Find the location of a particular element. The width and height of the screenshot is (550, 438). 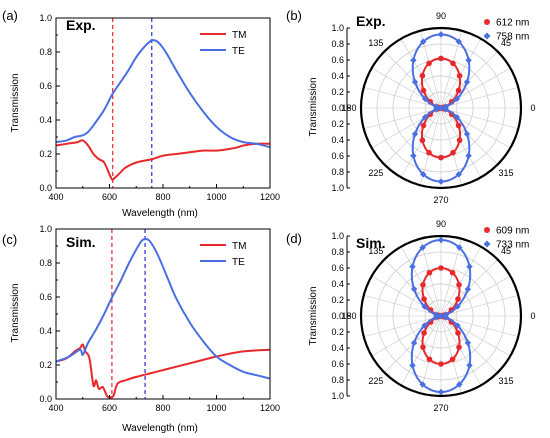

chart-d-legend-label-1: 733 nm is located at coordinates (512, 245).